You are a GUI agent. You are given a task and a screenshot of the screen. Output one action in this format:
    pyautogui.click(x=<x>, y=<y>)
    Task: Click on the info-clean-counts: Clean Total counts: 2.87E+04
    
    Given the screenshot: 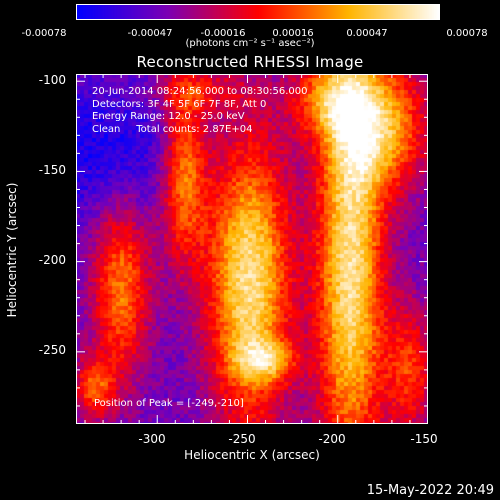 What is the action you would take?
    pyautogui.click(x=172, y=129)
    